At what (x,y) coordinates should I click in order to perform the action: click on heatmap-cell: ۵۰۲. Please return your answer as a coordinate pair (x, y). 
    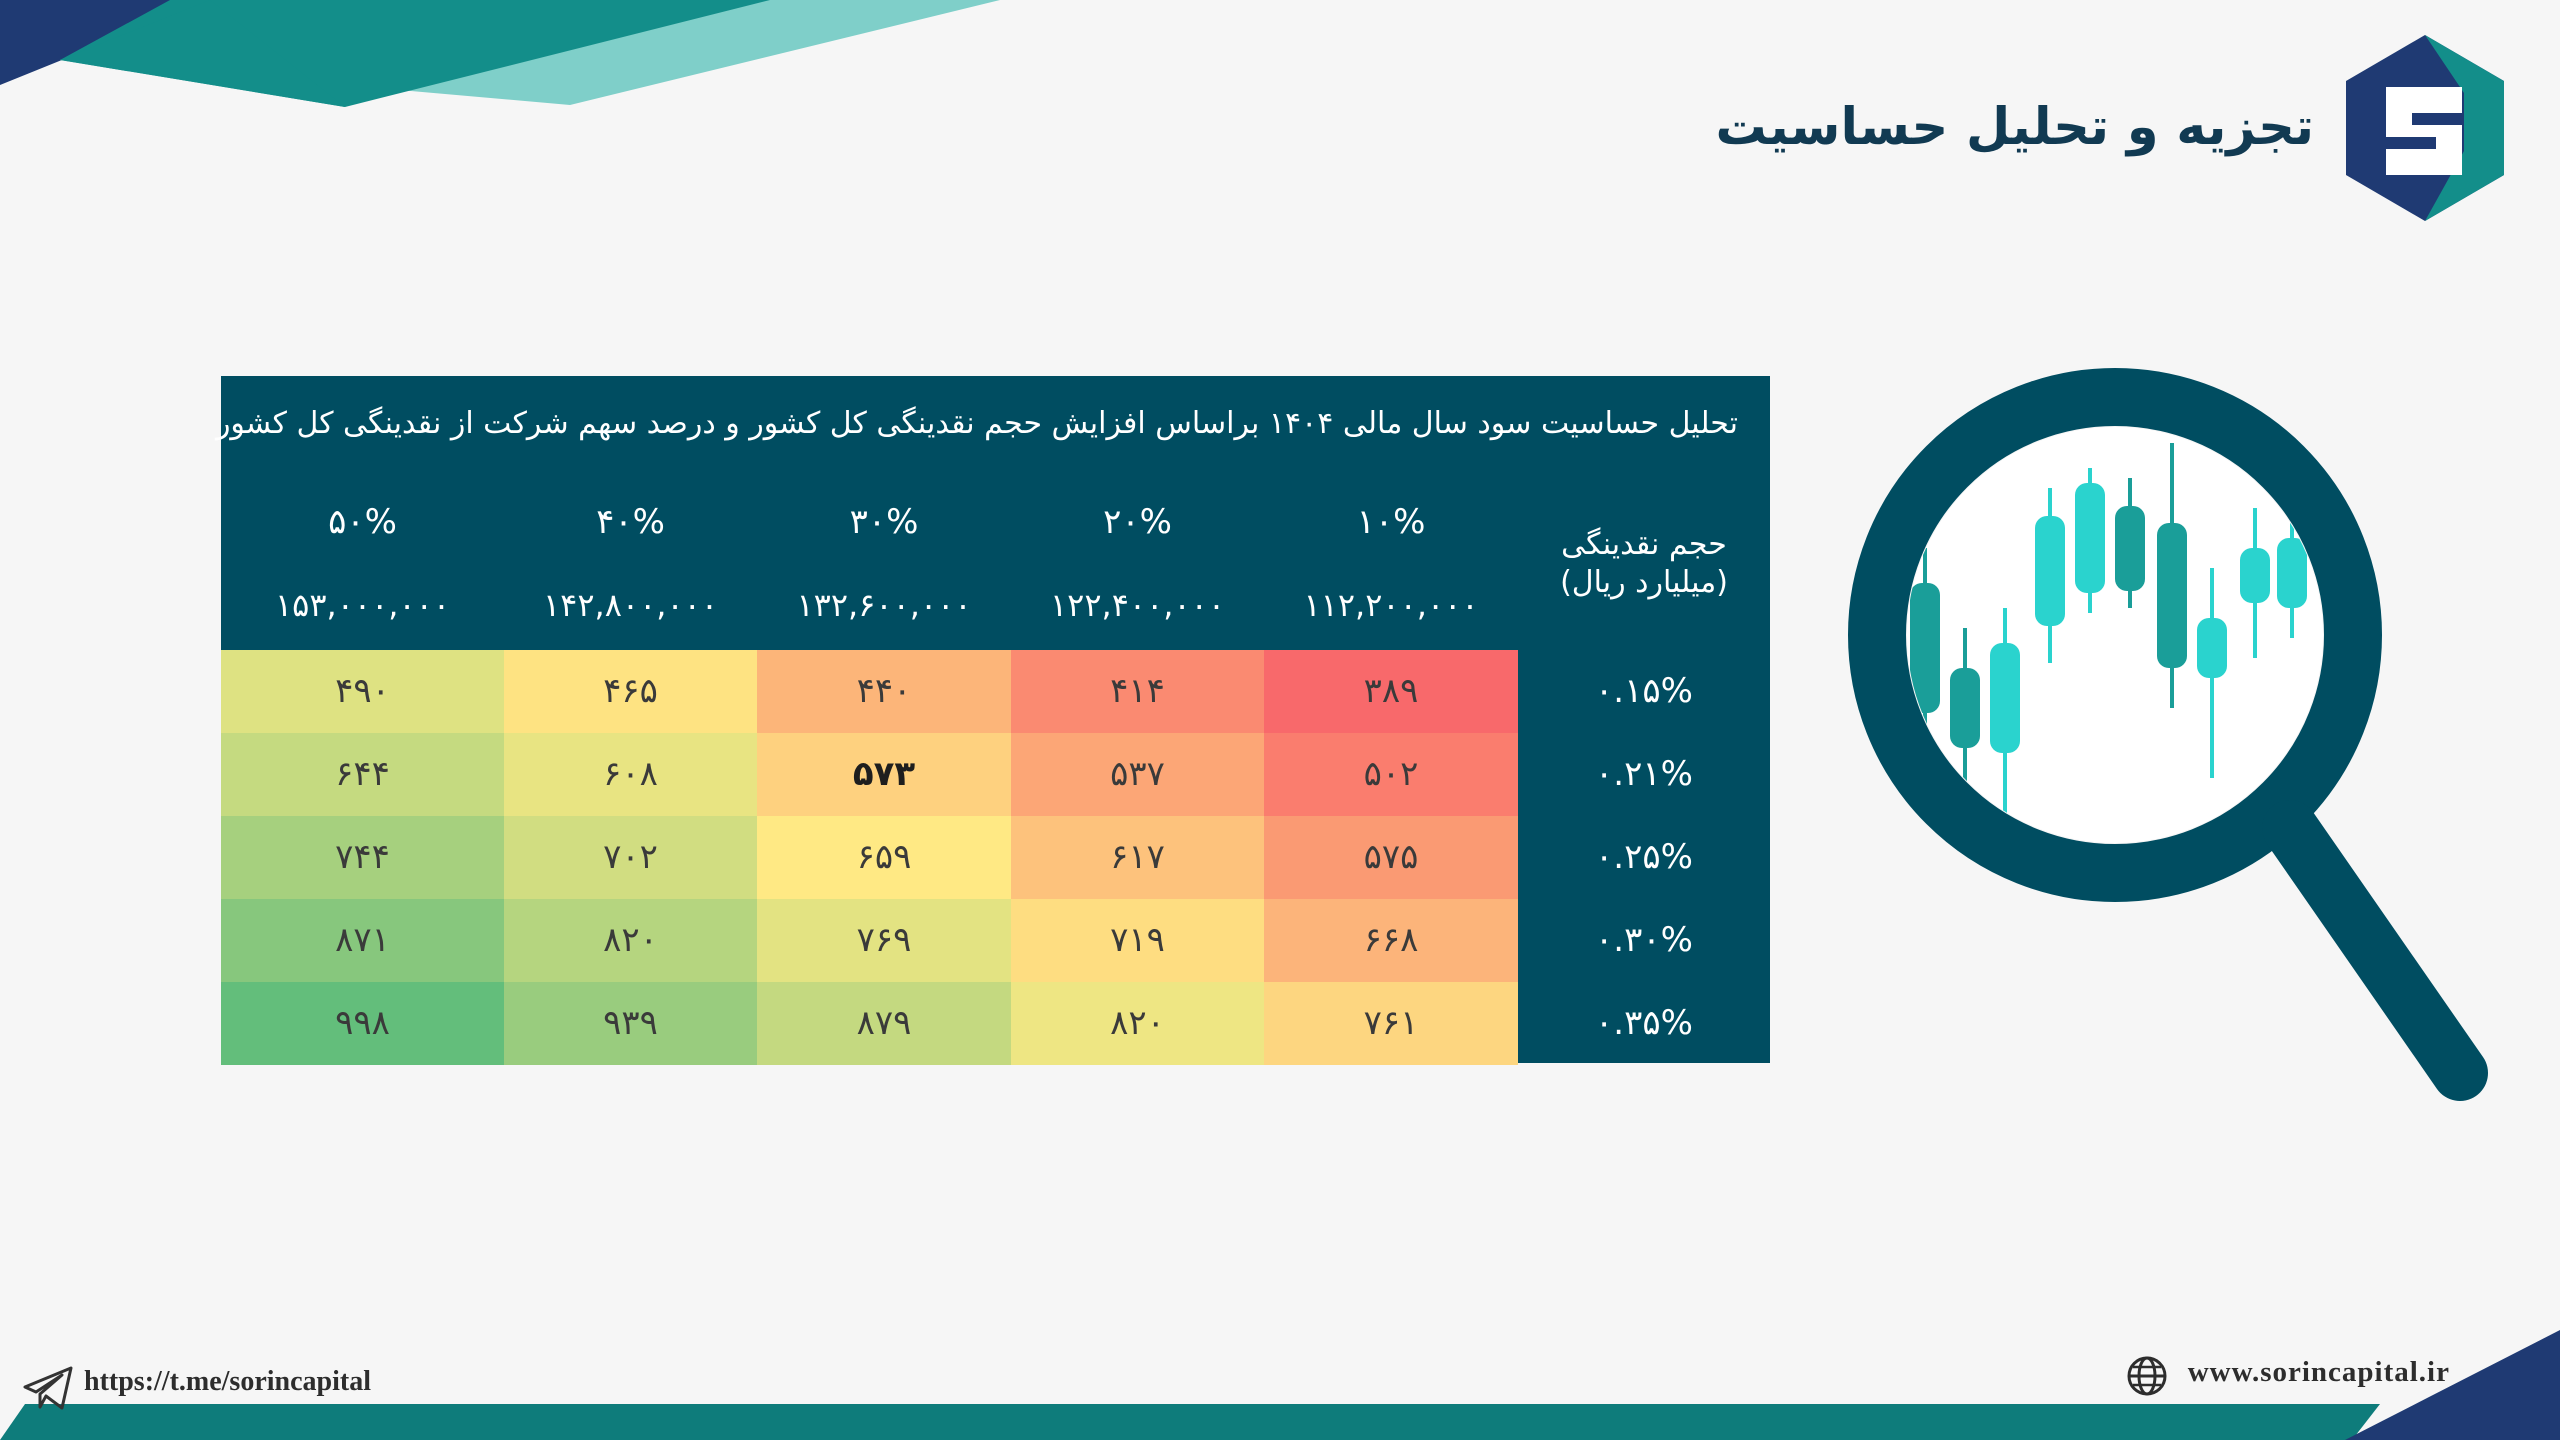
    Looking at the image, I should click on (1391, 774).